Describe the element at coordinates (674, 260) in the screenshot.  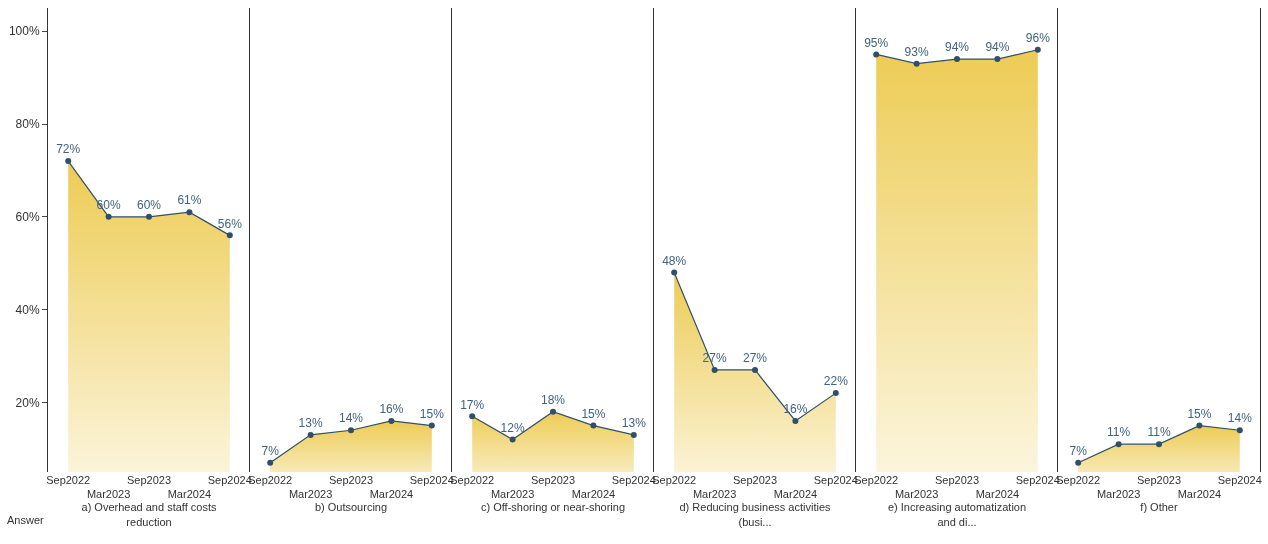
I see `data-label: 48%` at that location.